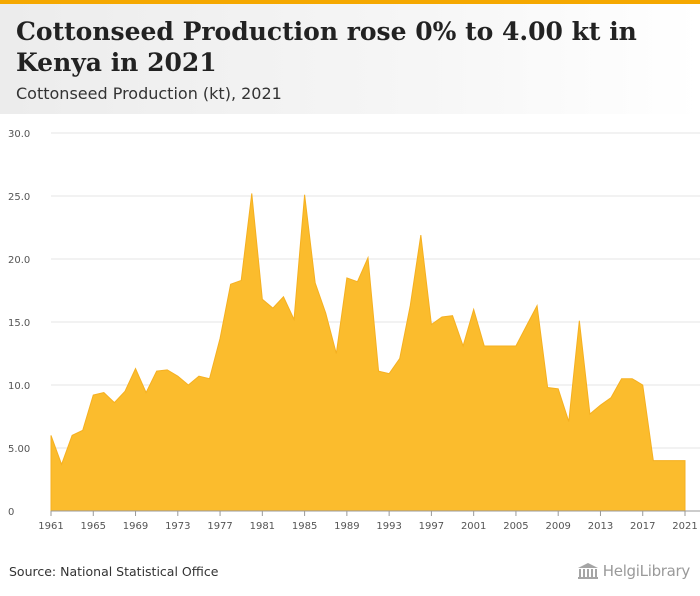 The height and width of the screenshot is (596, 700). I want to click on x-tick-label: 1997, so click(431, 526).